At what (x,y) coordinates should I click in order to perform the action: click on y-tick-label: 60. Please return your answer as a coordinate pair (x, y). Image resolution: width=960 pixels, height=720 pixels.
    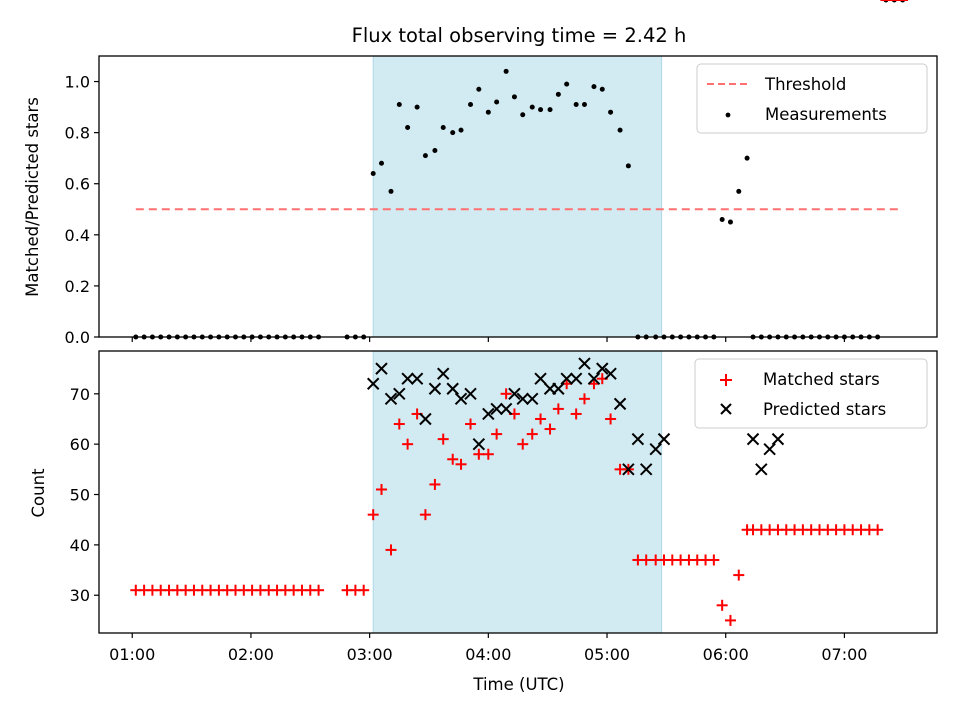
    Looking at the image, I should click on (80, 444).